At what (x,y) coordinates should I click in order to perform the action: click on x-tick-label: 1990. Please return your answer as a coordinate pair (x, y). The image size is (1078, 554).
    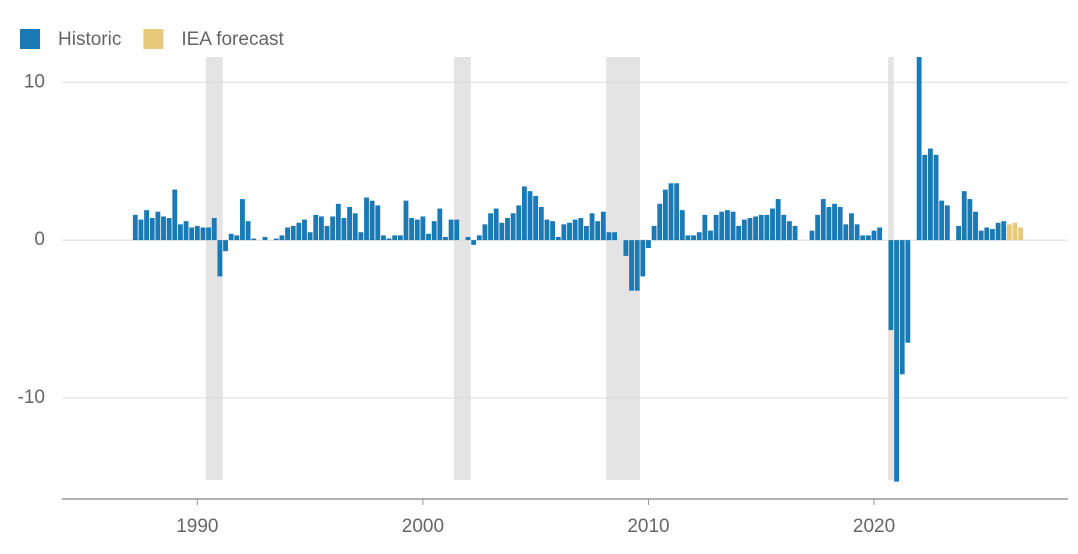
    Looking at the image, I should click on (197, 526).